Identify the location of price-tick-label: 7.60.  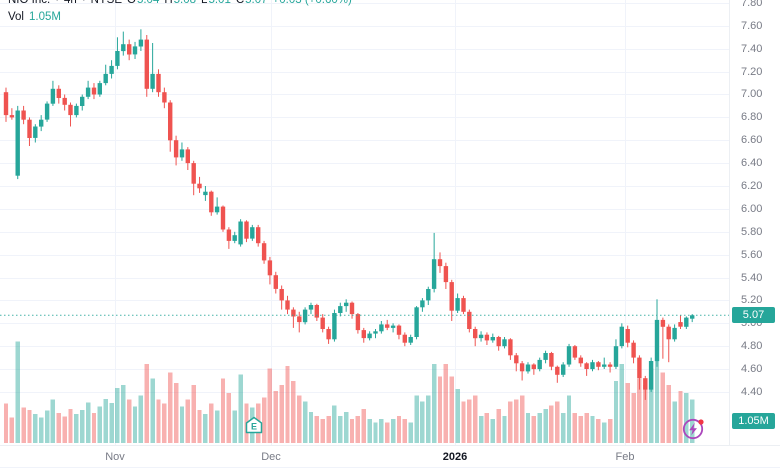
(752, 25).